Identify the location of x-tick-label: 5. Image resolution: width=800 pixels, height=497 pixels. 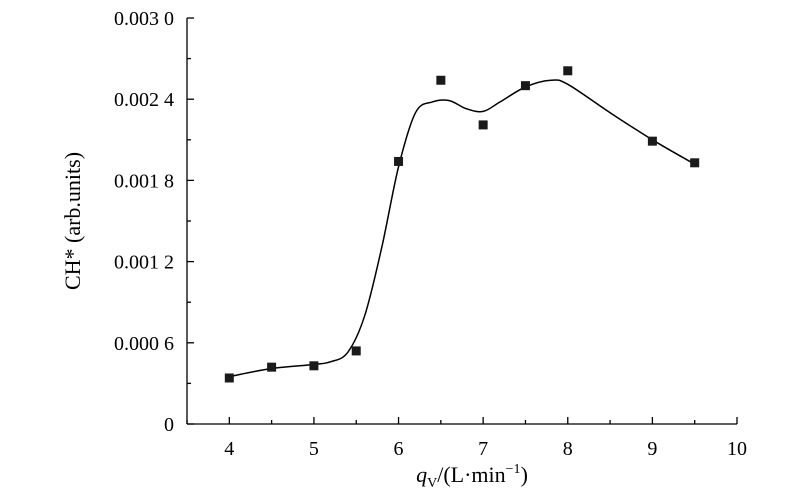
(314, 449).